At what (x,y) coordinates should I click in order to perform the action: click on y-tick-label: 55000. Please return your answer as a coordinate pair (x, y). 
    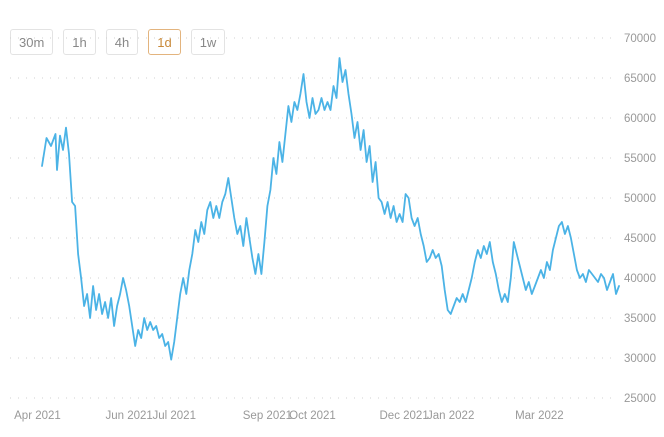
    Looking at the image, I should click on (640, 159).